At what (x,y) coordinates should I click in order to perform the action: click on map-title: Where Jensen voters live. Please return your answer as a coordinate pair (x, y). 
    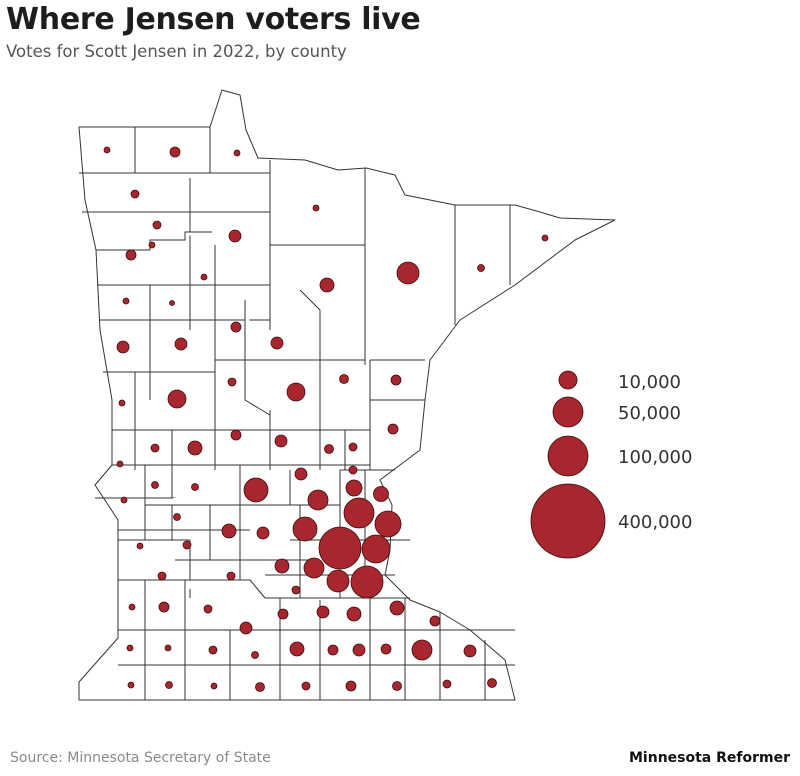
    Looking at the image, I should click on (213, 19).